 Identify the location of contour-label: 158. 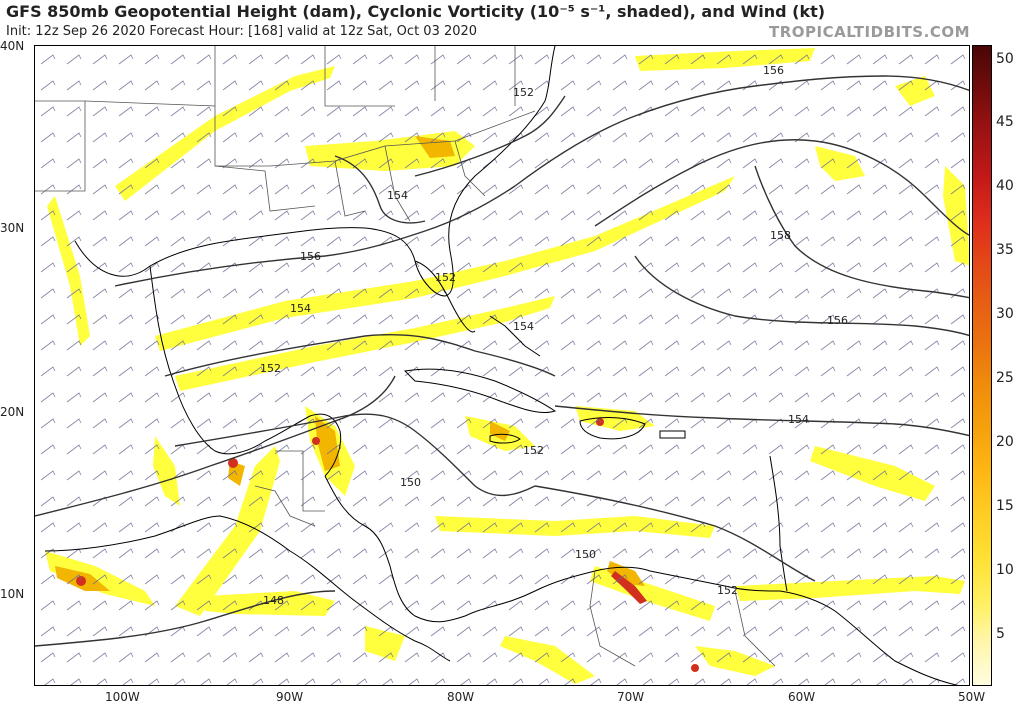
(780, 235).